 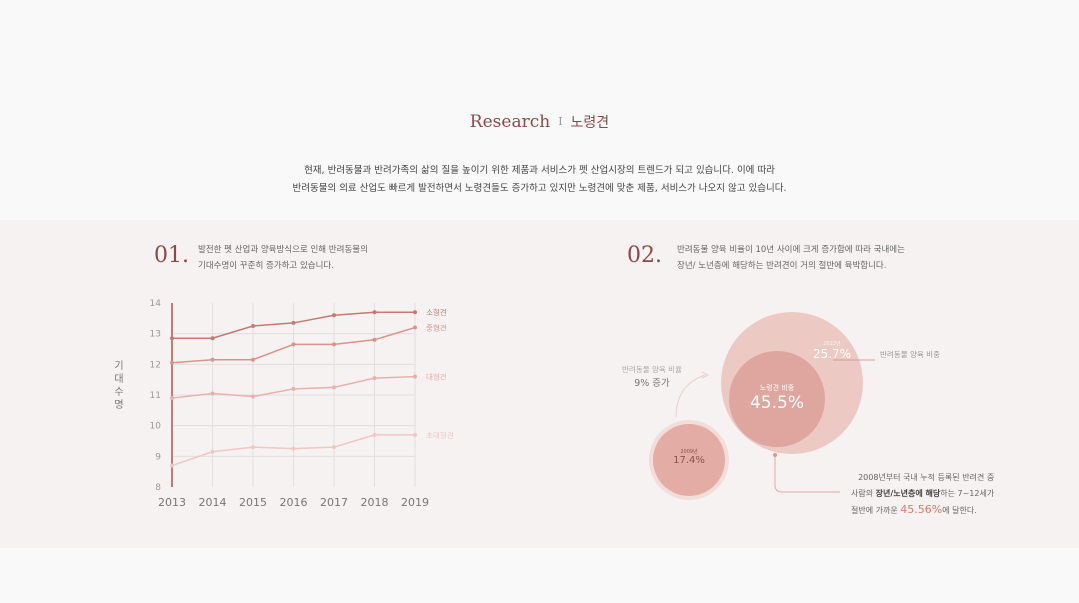 I want to click on title-subtitle: 노령견, so click(x=590, y=123).